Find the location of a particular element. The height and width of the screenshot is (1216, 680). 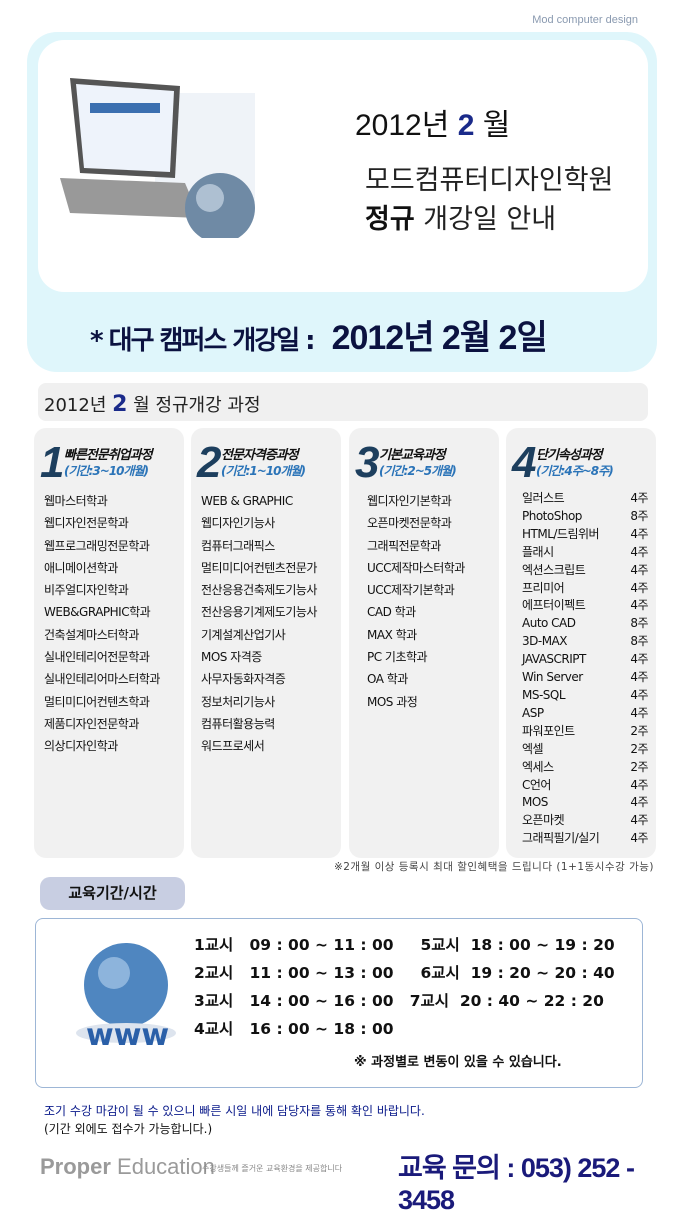

course-title: 전문자격증과정 is located at coordinates (260, 455).